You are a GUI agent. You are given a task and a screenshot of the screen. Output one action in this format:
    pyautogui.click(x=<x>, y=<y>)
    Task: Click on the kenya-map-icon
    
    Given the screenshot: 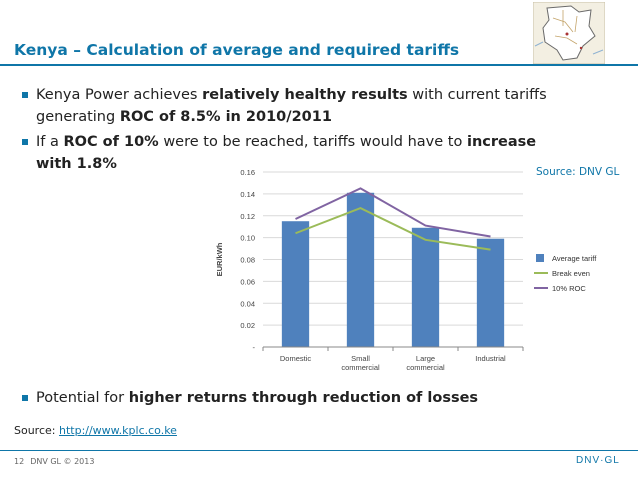 What is the action you would take?
    pyautogui.click(x=569, y=33)
    